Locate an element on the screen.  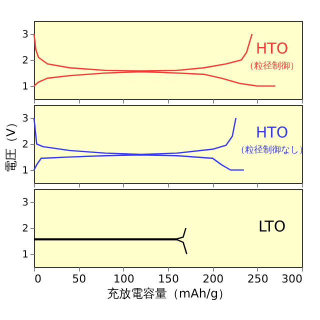
annotation: （粒径制御なし） is located at coordinates (272, 150).